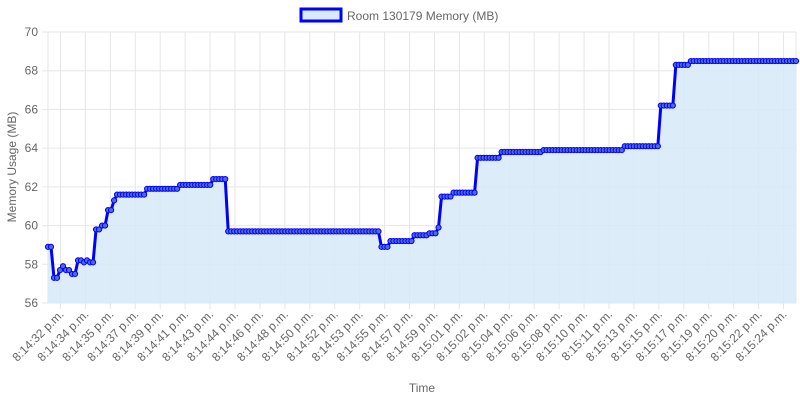  What do you see at coordinates (32, 71) in the screenshot?
I see `y-tick-label: 68` at bounding box center [32, 71].